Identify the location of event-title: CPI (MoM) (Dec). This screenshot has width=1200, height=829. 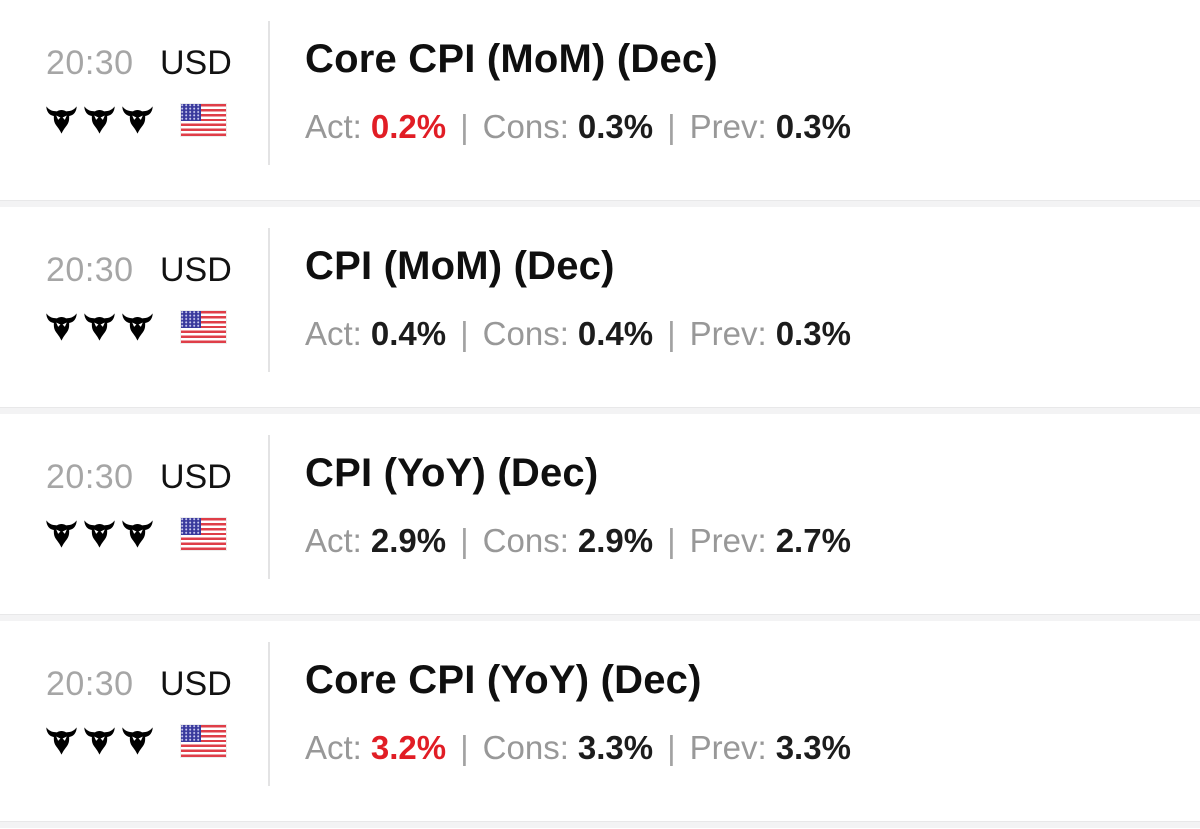
(460, 266).